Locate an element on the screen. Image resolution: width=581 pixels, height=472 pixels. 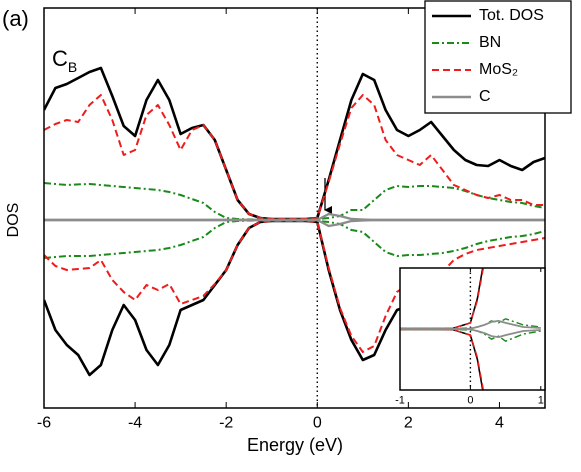
x-tick-label: -2 is located at coordinates (226, 422).